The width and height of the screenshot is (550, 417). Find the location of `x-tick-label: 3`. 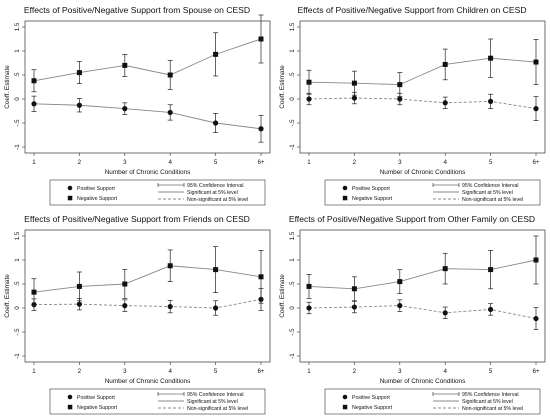

x-tick-label: 3 is located at coordinates (400, 371).